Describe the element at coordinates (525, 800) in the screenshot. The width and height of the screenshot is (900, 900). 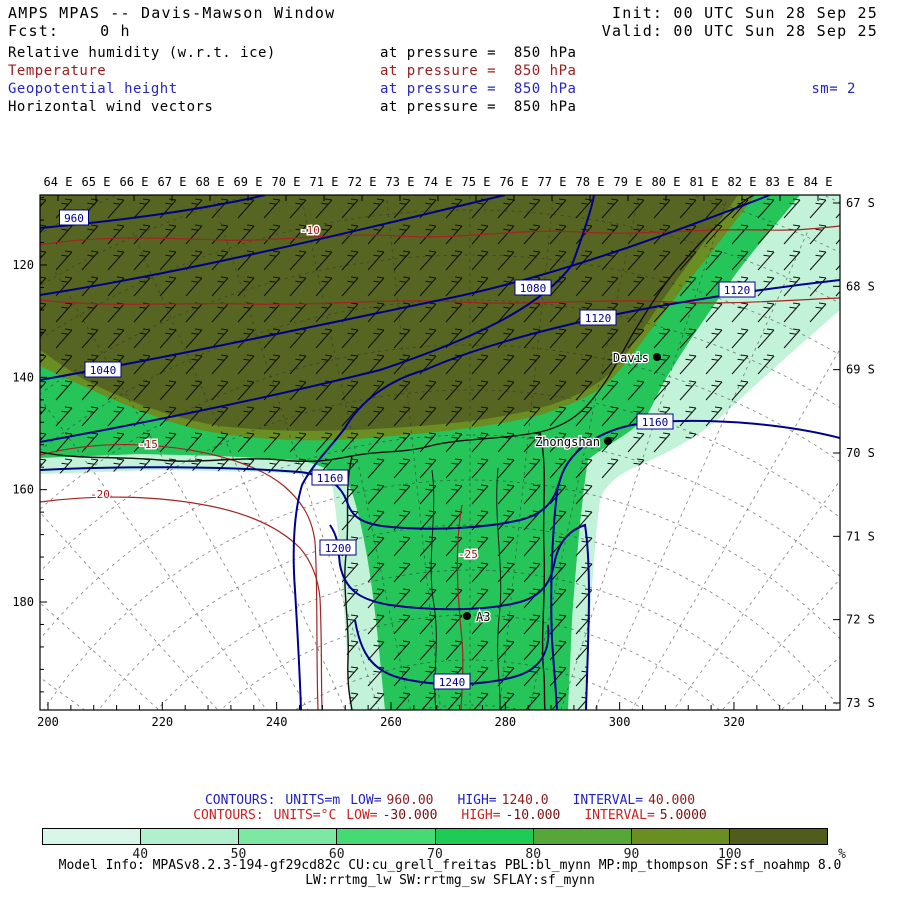
I see `legend-value: 1240.0` at that location.